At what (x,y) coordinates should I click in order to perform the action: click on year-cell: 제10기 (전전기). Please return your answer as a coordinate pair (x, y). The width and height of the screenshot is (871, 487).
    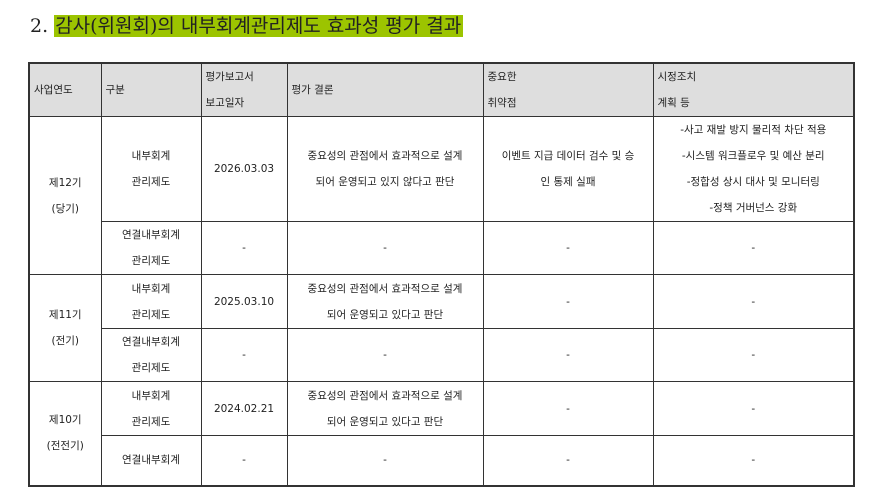
    Looking at the image, I should click on (65, 433).